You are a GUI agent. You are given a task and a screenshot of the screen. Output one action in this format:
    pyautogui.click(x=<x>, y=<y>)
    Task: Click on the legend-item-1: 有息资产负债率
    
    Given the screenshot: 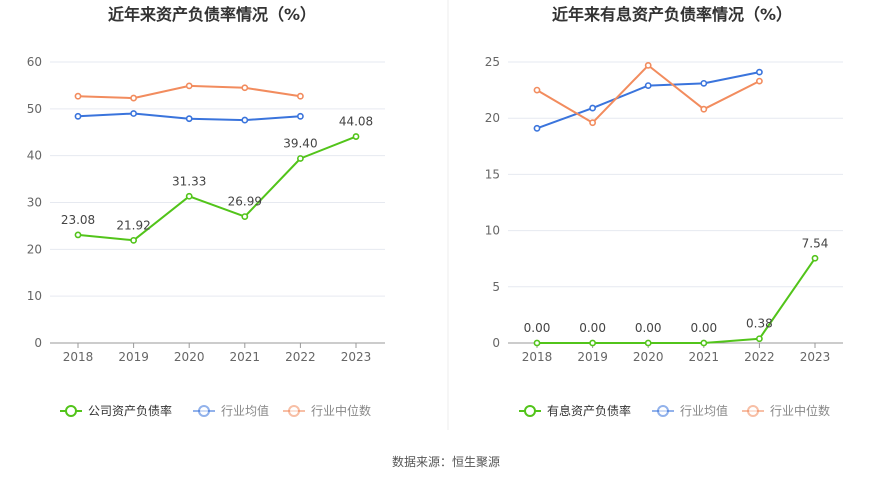 What is the action you would take?
    pyautogui.click(x=575, y=410)
    